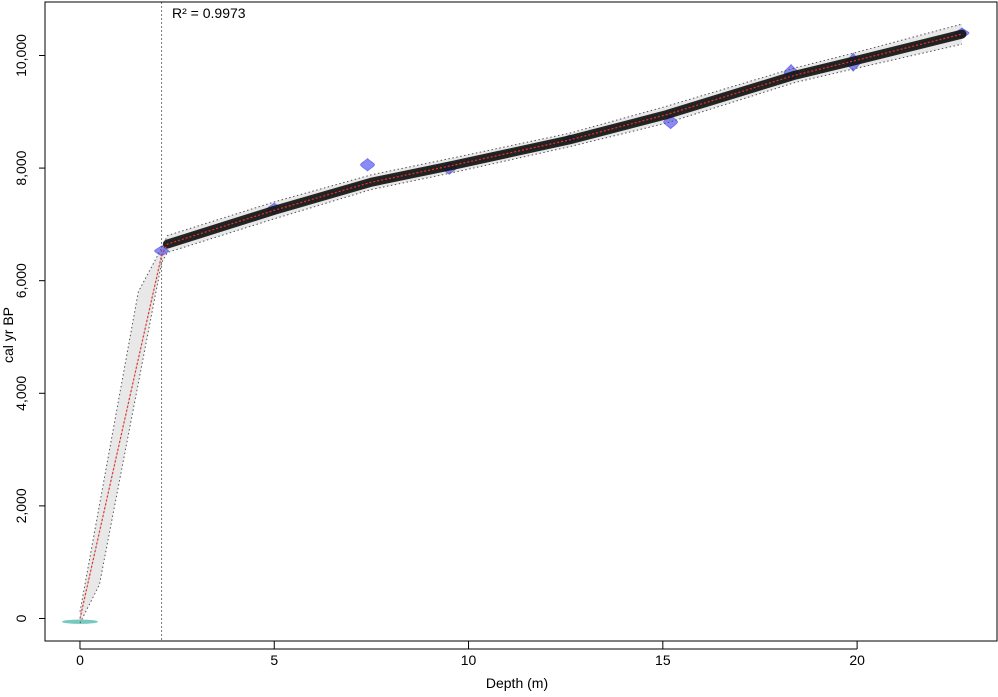  Describe the element at coordinates (517, 683) in the screenshot. I see `x-axis-label: Depth (m)` at that location.